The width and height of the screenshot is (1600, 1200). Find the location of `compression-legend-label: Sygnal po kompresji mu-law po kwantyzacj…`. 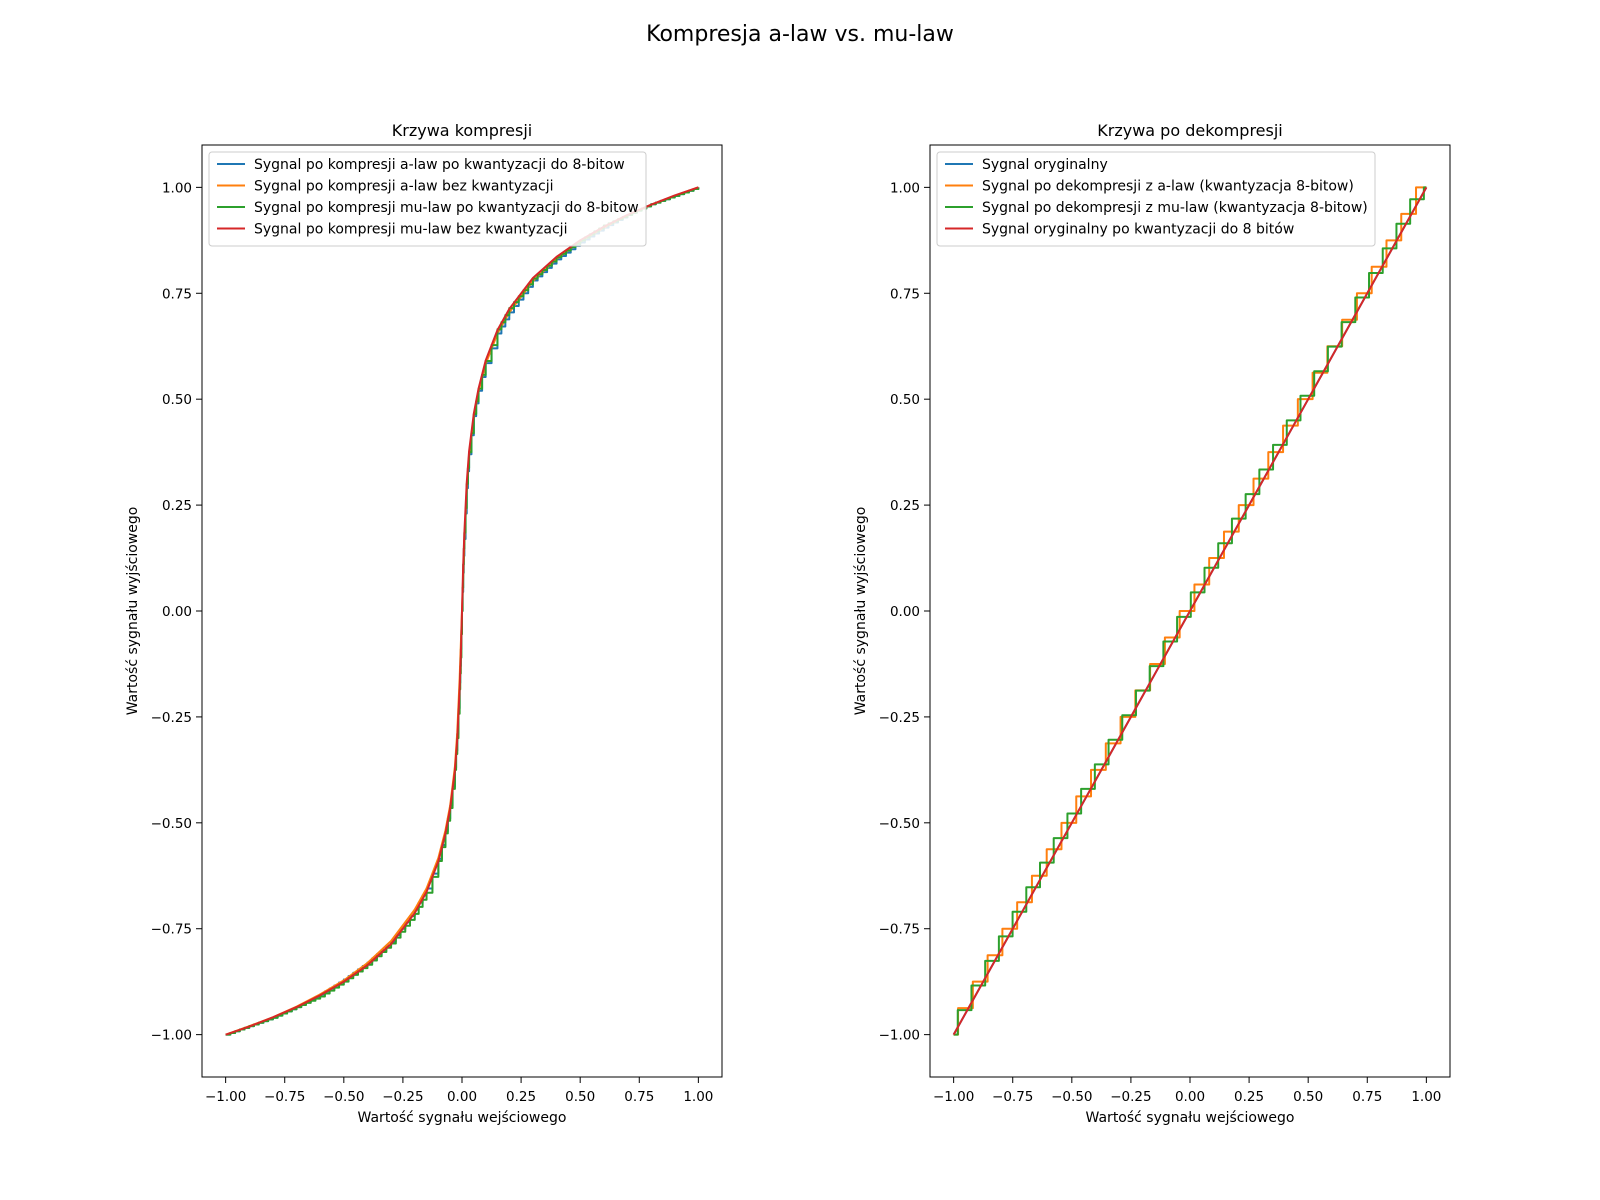

compression-legend-label: Sygnal po kompresji mu-law po kwantyzacj… is located at coordinates (446, 208).